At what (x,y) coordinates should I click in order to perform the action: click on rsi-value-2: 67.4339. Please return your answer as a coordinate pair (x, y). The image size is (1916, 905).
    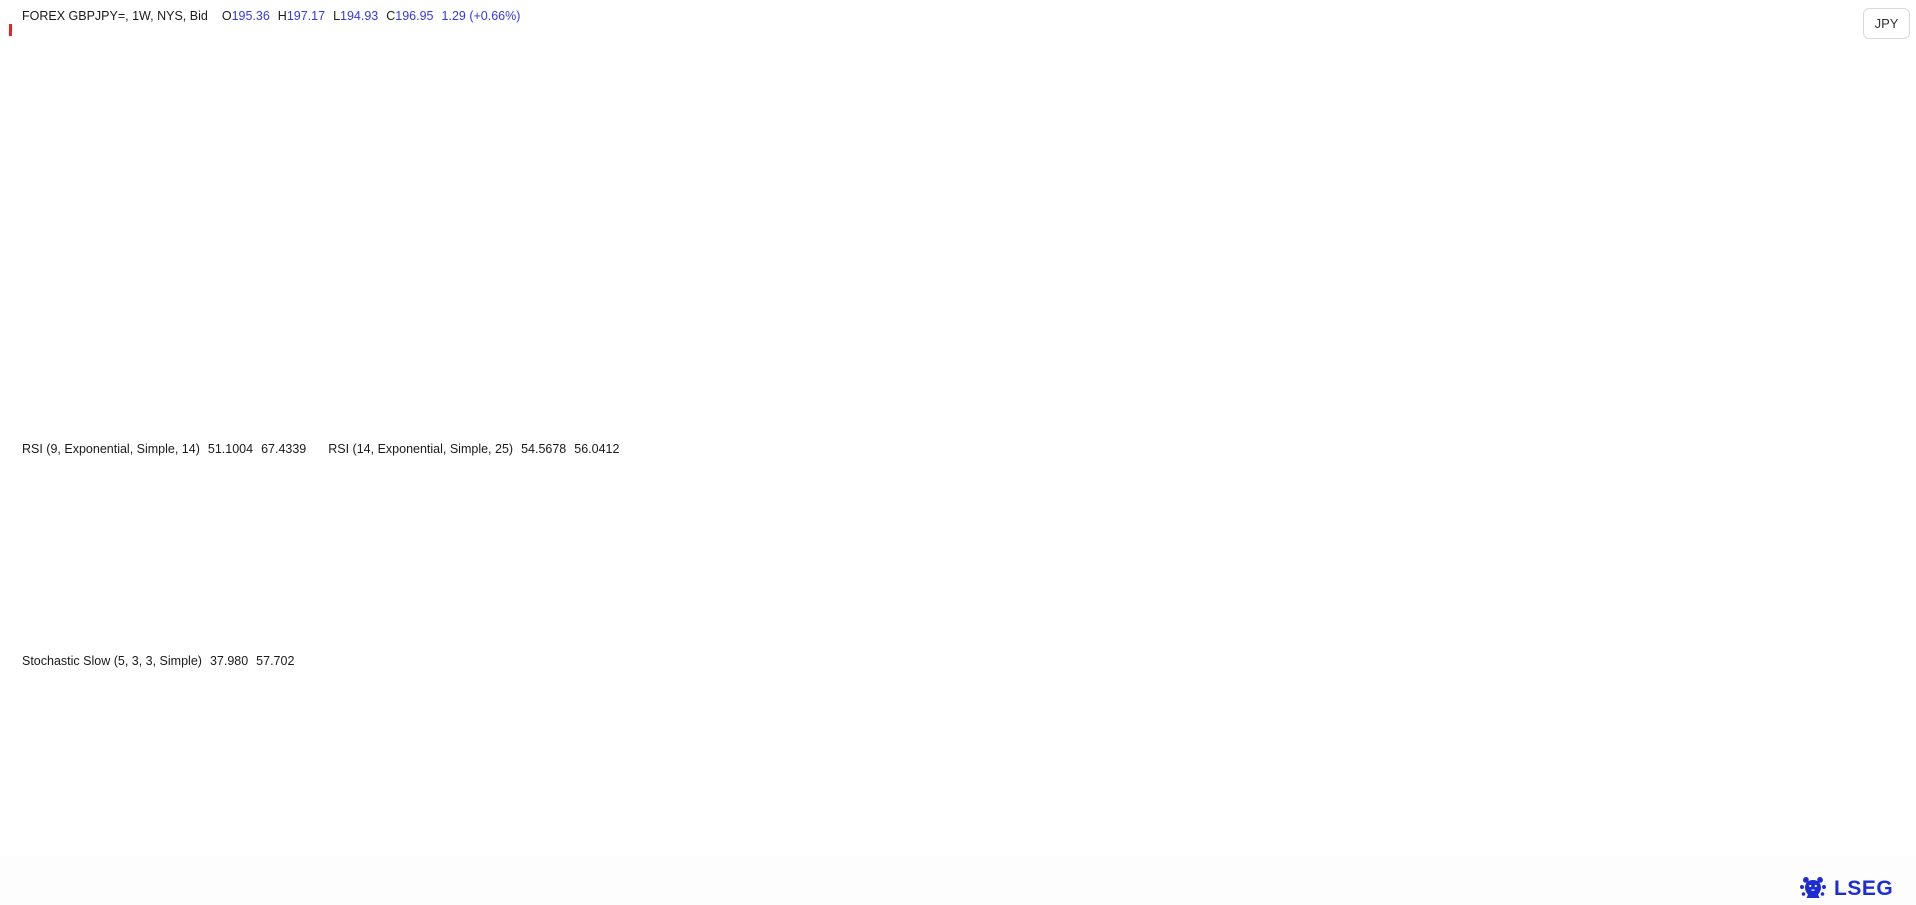
    Looking at the image, I should click on (284, 449).